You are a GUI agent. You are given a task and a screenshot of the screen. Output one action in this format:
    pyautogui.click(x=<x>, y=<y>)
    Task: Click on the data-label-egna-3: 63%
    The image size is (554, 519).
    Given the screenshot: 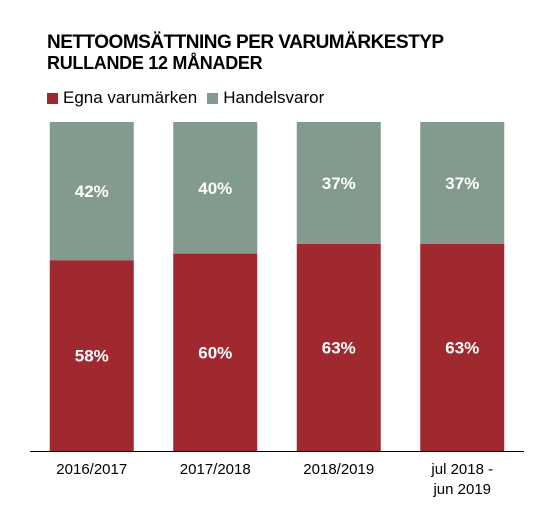 What is the action you would take?
    pyautogui.click(x=462, y=347)
    